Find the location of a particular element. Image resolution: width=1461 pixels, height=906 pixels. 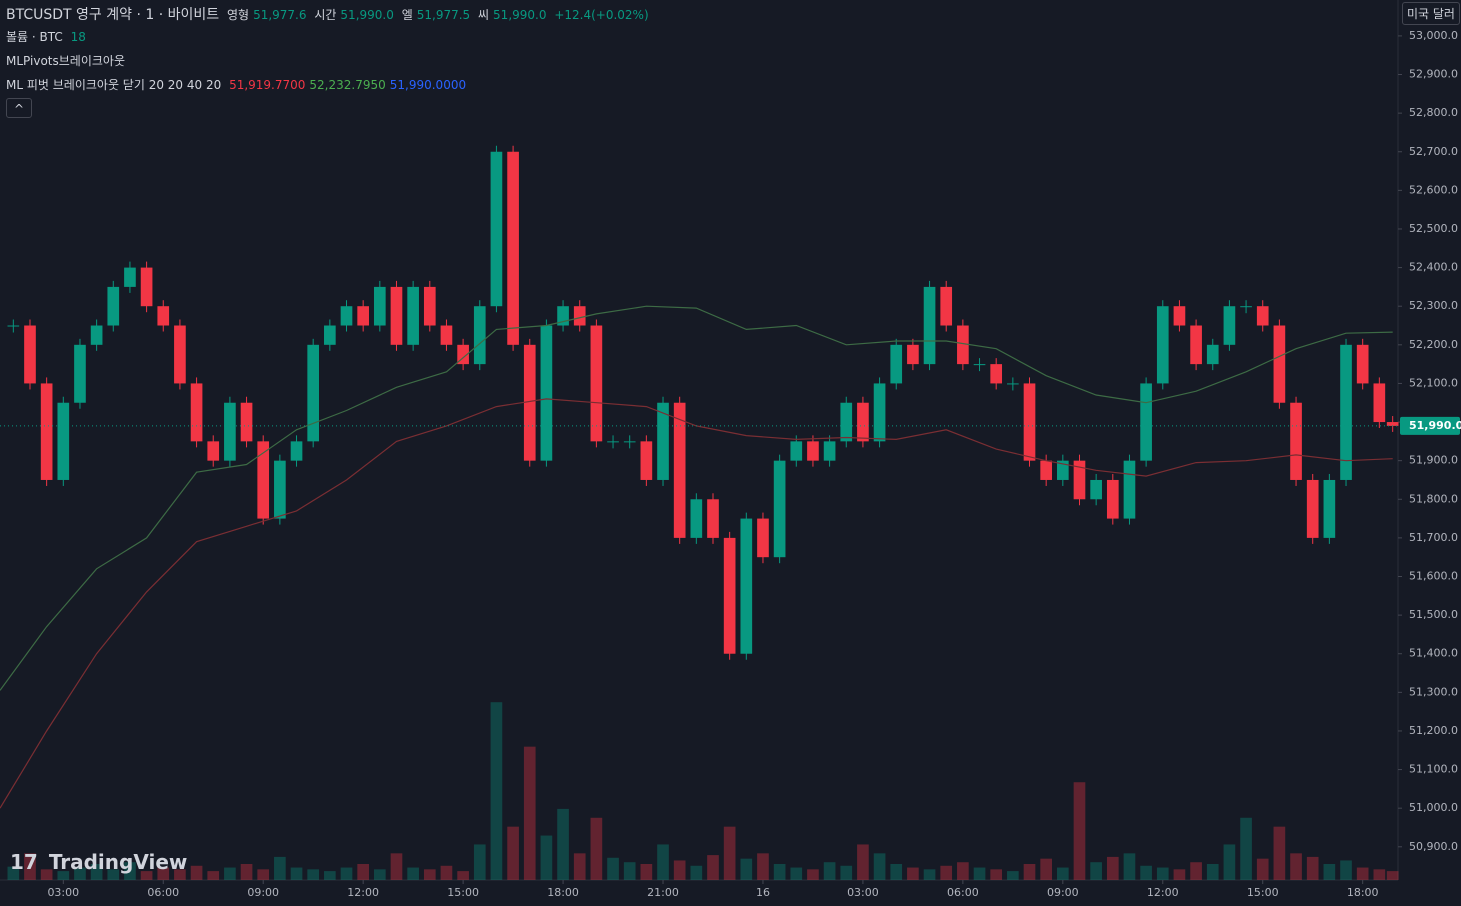

y-tick-label: 52,400.0 is located at coordinates (1433, 267).